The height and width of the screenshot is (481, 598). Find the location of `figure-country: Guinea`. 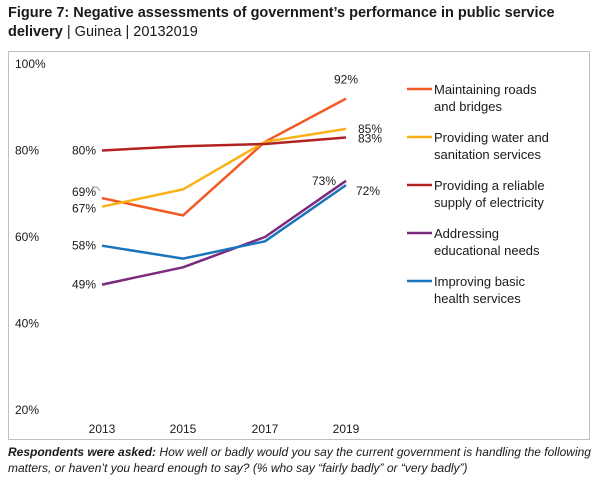

figure-country: Guinea is located at coordinates (98, 32).